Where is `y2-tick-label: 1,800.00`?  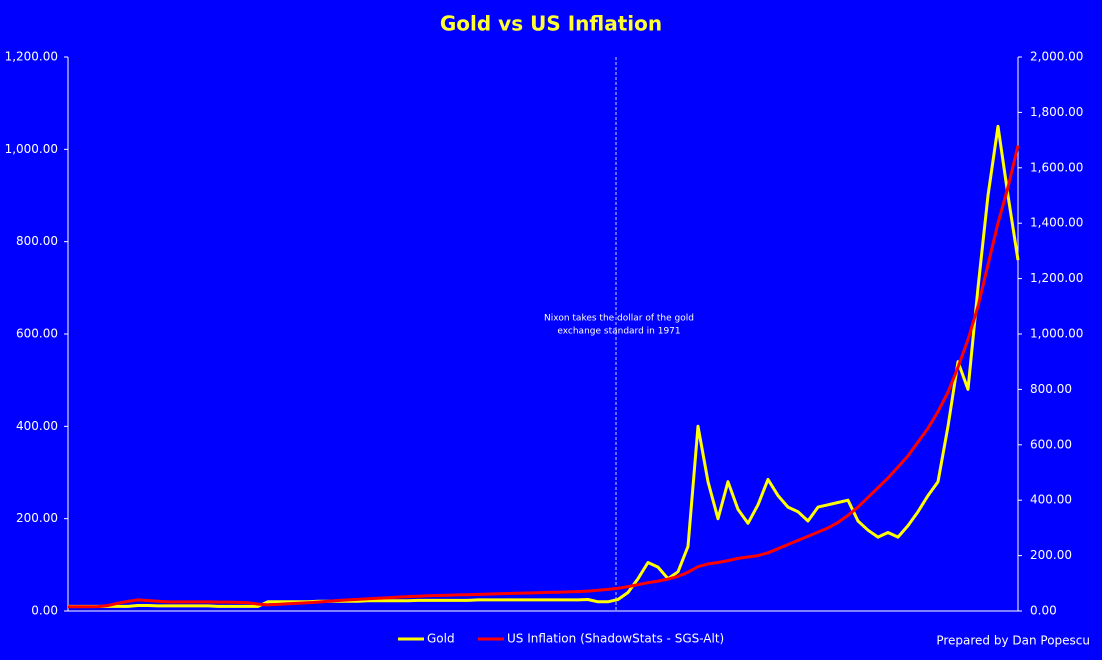
y2-tick-label: 1,800.00 is located at coordinates (1056, 112).